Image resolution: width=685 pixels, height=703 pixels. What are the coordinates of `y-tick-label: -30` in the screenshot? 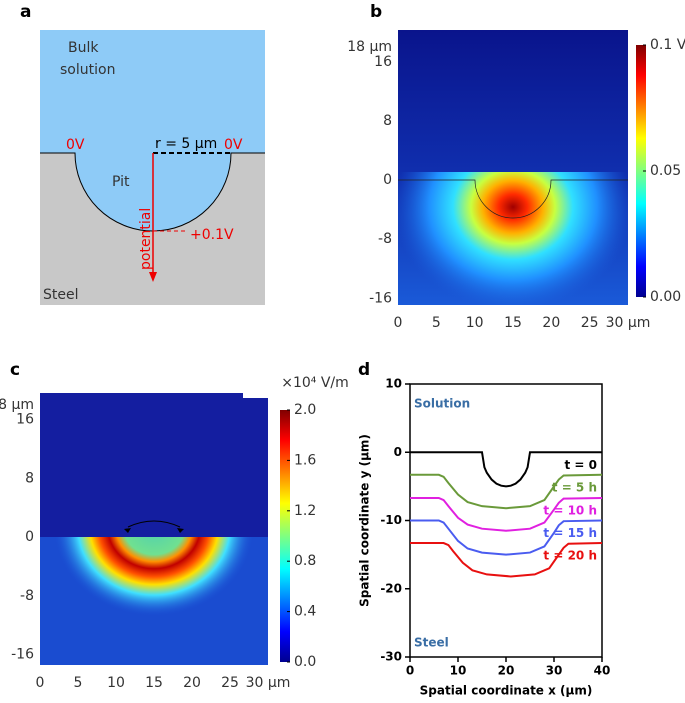 It's located at (391, 657).